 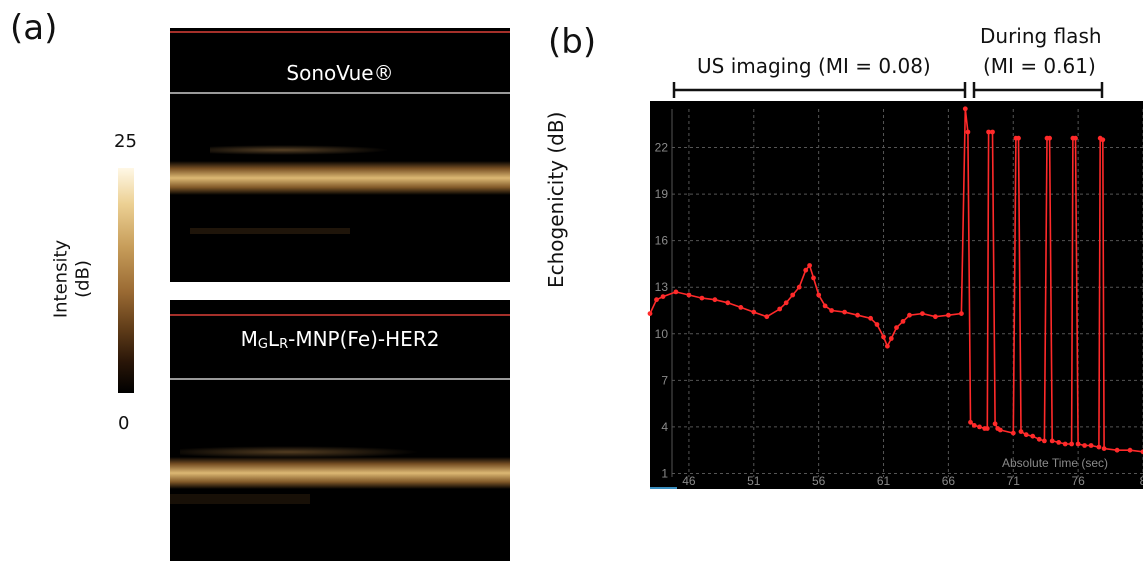 I want to click on y-tick-label: 19, so click(x=662, y=194).